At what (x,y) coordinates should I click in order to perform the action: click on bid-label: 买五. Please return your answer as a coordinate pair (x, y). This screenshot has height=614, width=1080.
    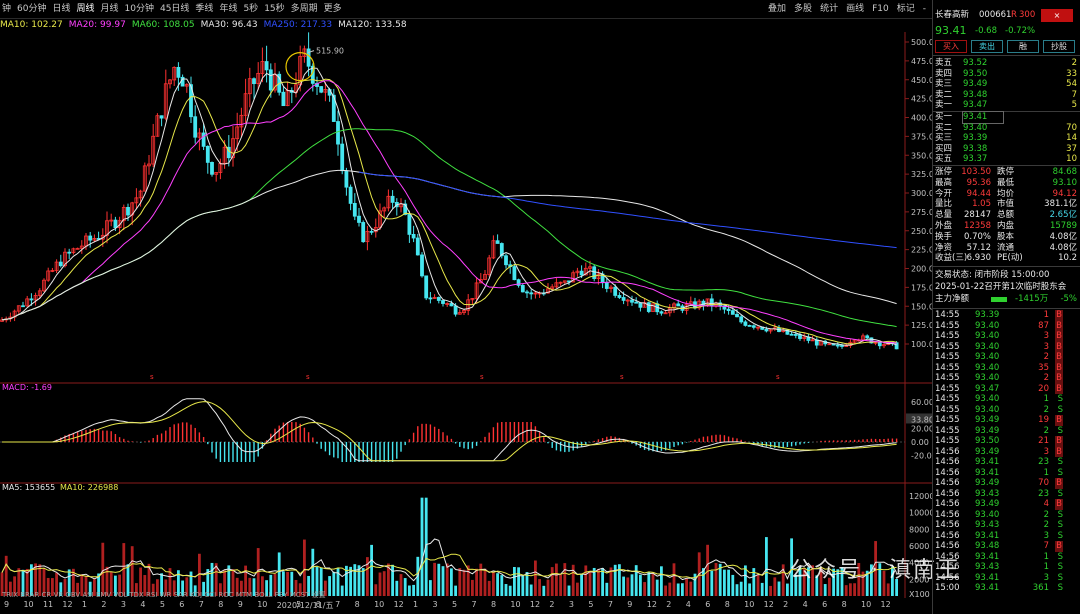
    Looking at the image, I should click on (944, 159).